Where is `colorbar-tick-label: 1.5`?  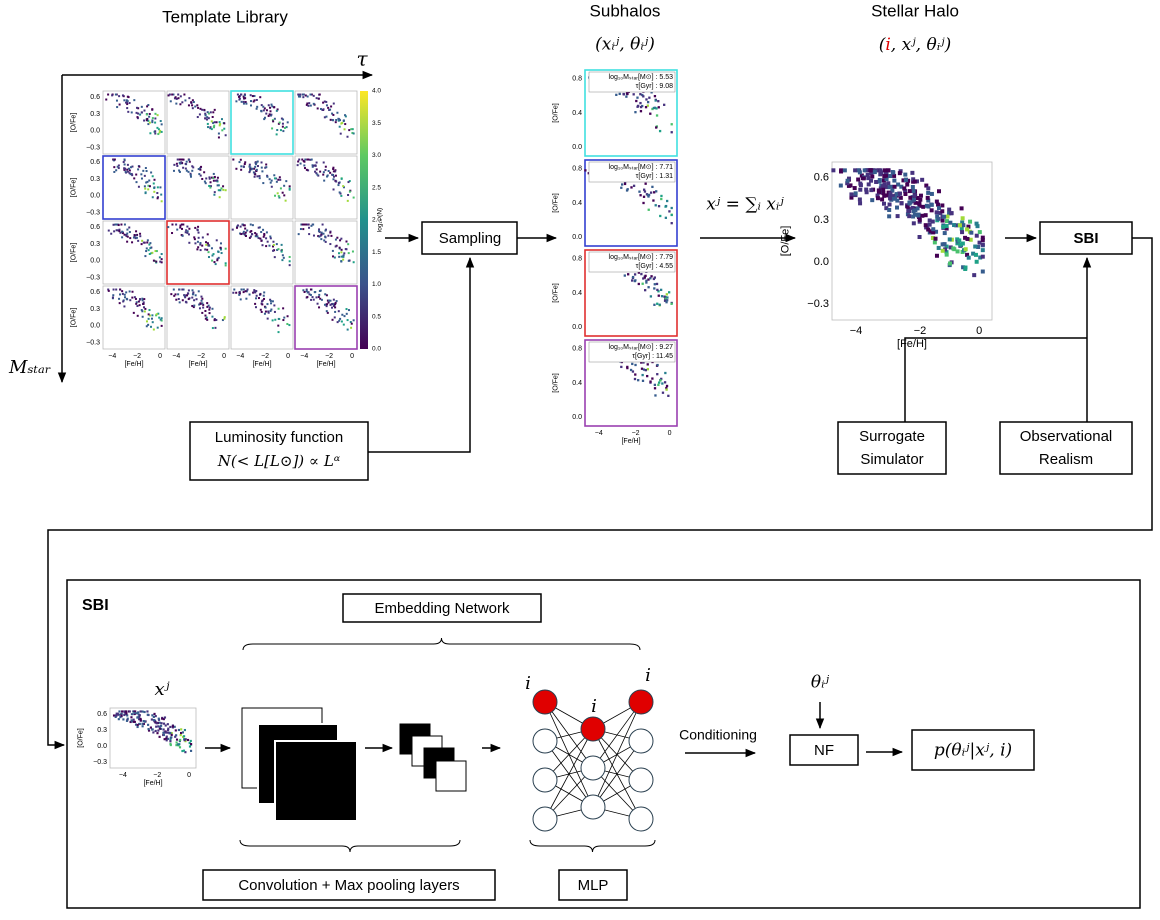
colorbar-tick-label: 1.5 is located at coordinates (376, 252).